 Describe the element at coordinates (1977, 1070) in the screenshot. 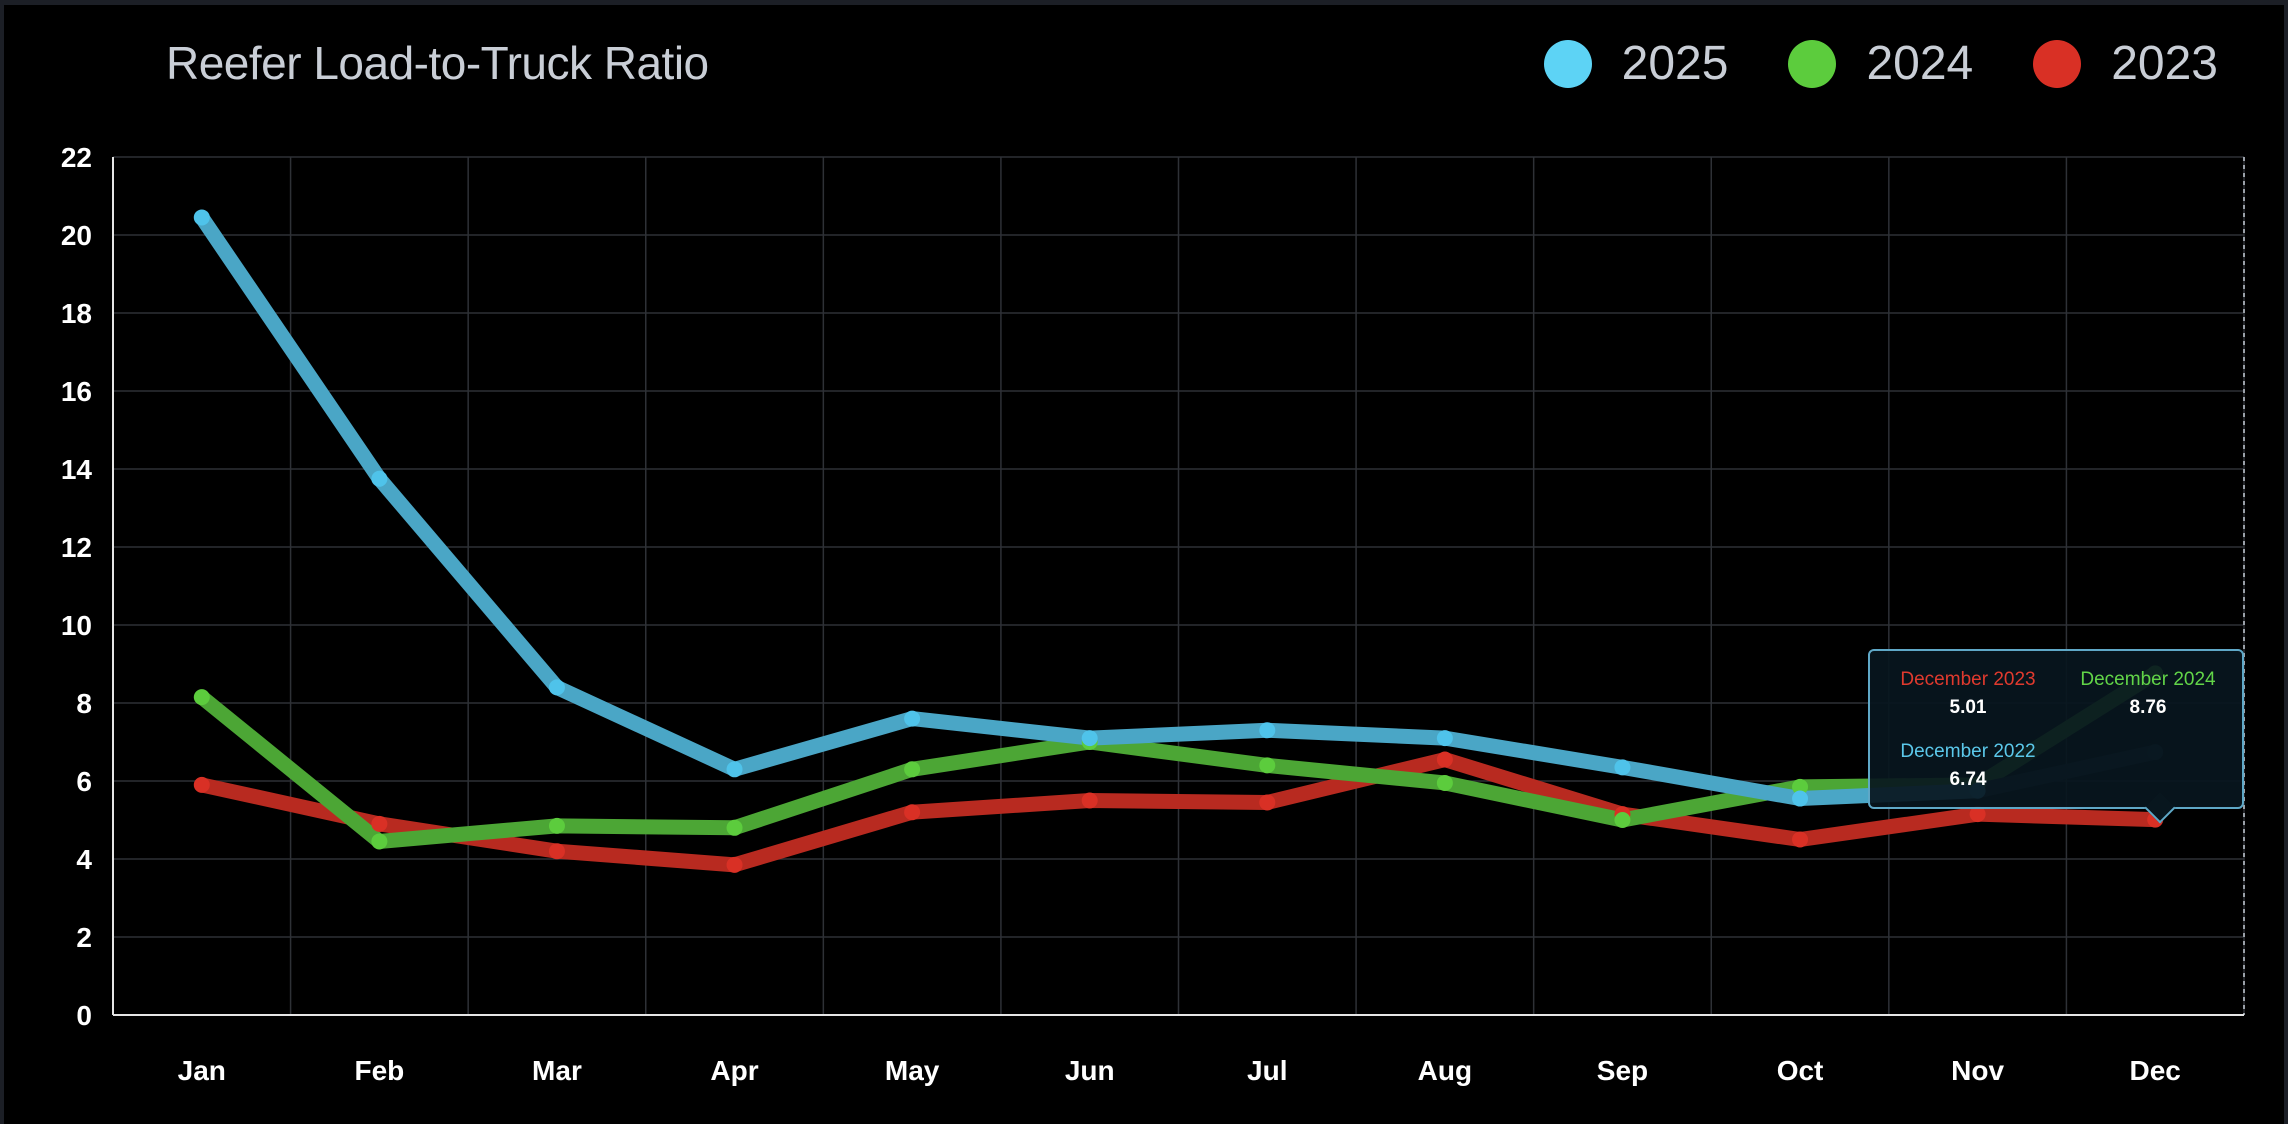

I see `x-tick-label: Nov` at that location.